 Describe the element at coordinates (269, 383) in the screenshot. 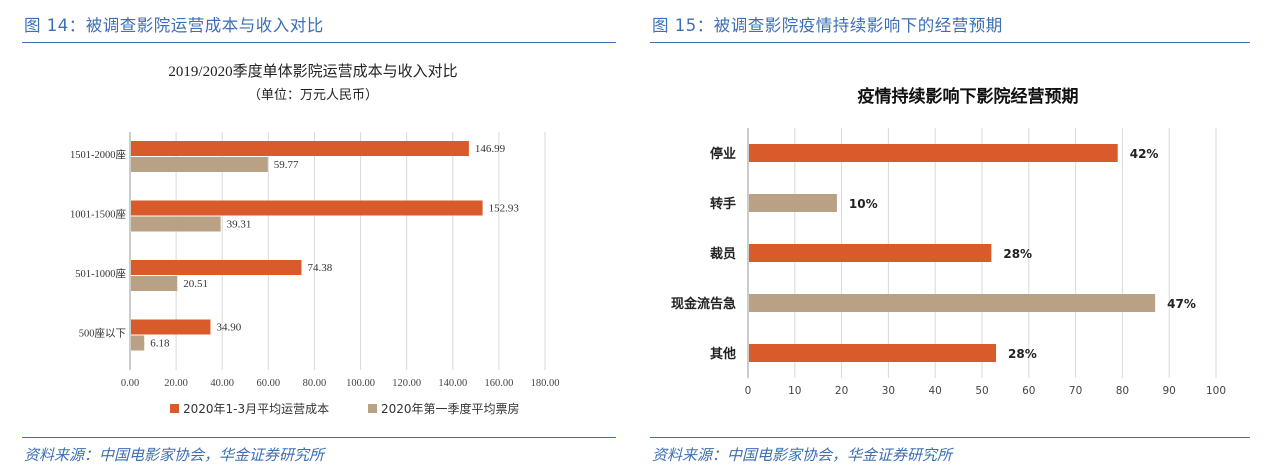

I see `x-tick-label: 60.00` at that location.